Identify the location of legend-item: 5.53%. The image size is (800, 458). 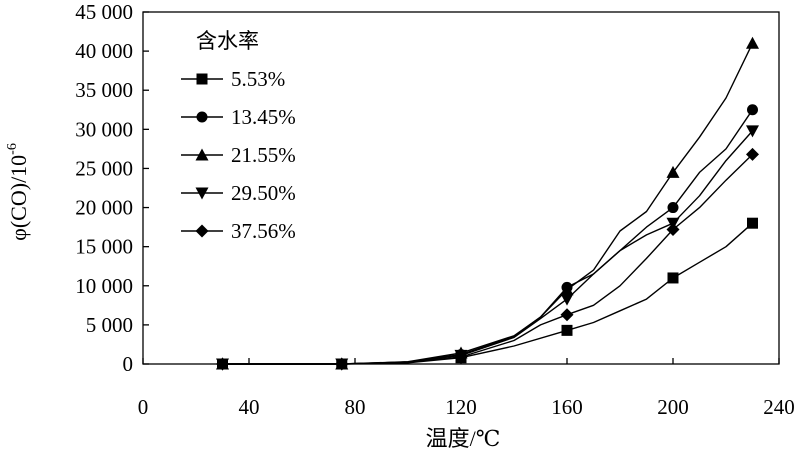
(233, 79).